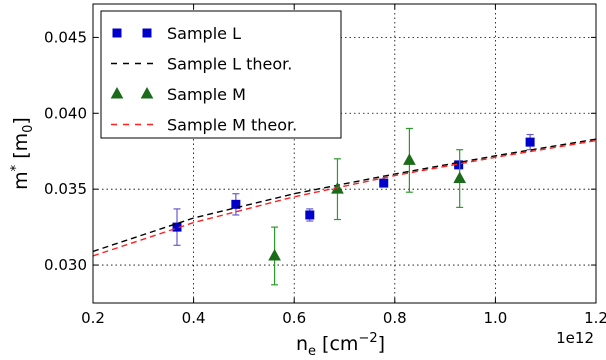 Image resolution: width=606 pixels, height=360 pixels. I want to click on axis-label-part: [m, so click(21, 149).